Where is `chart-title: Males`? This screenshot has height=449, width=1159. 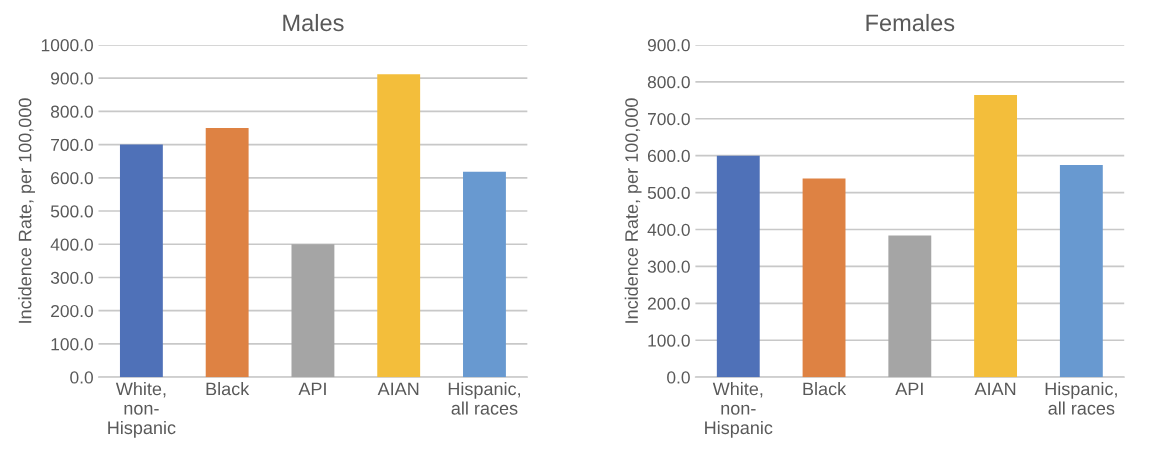
chart-title: Males is located at coordinates (313, 22).